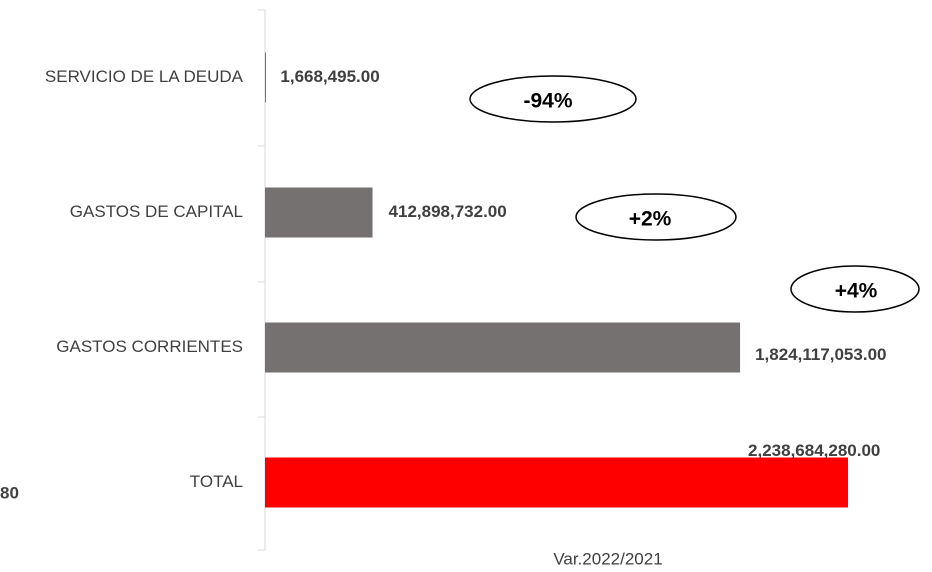 The width and height of the screenshot is (932, 572). Describe the element at coordinates (856, 291) in the screenshot. I see `annotation: +4%` at that location.